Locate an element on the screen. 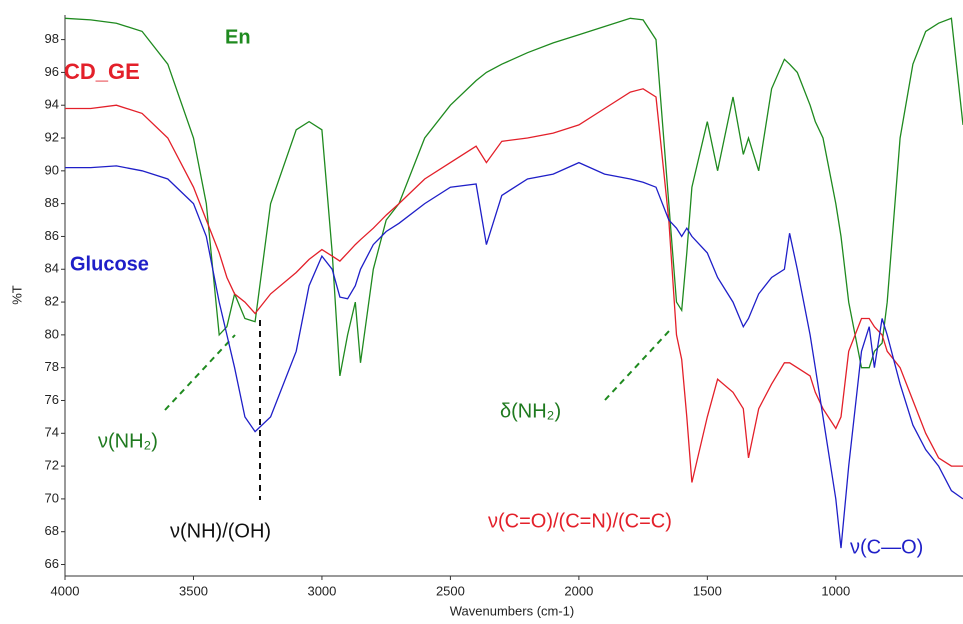 The height and width of the screenshot is (624, 963). x-tick-label: 3000 is located at coordinates (321, 590).